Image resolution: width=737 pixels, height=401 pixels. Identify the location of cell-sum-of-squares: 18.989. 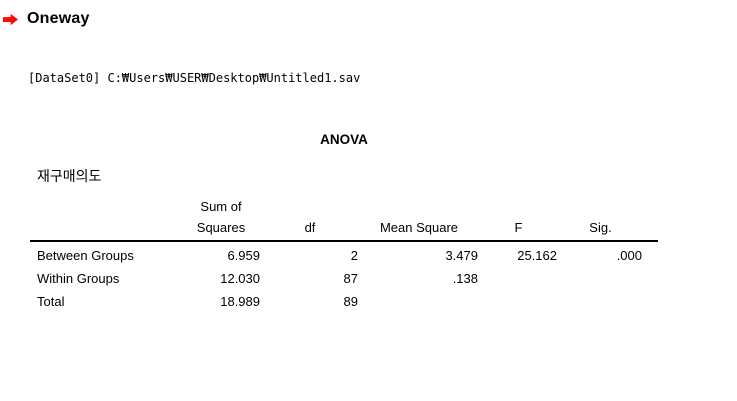
(240, 301).